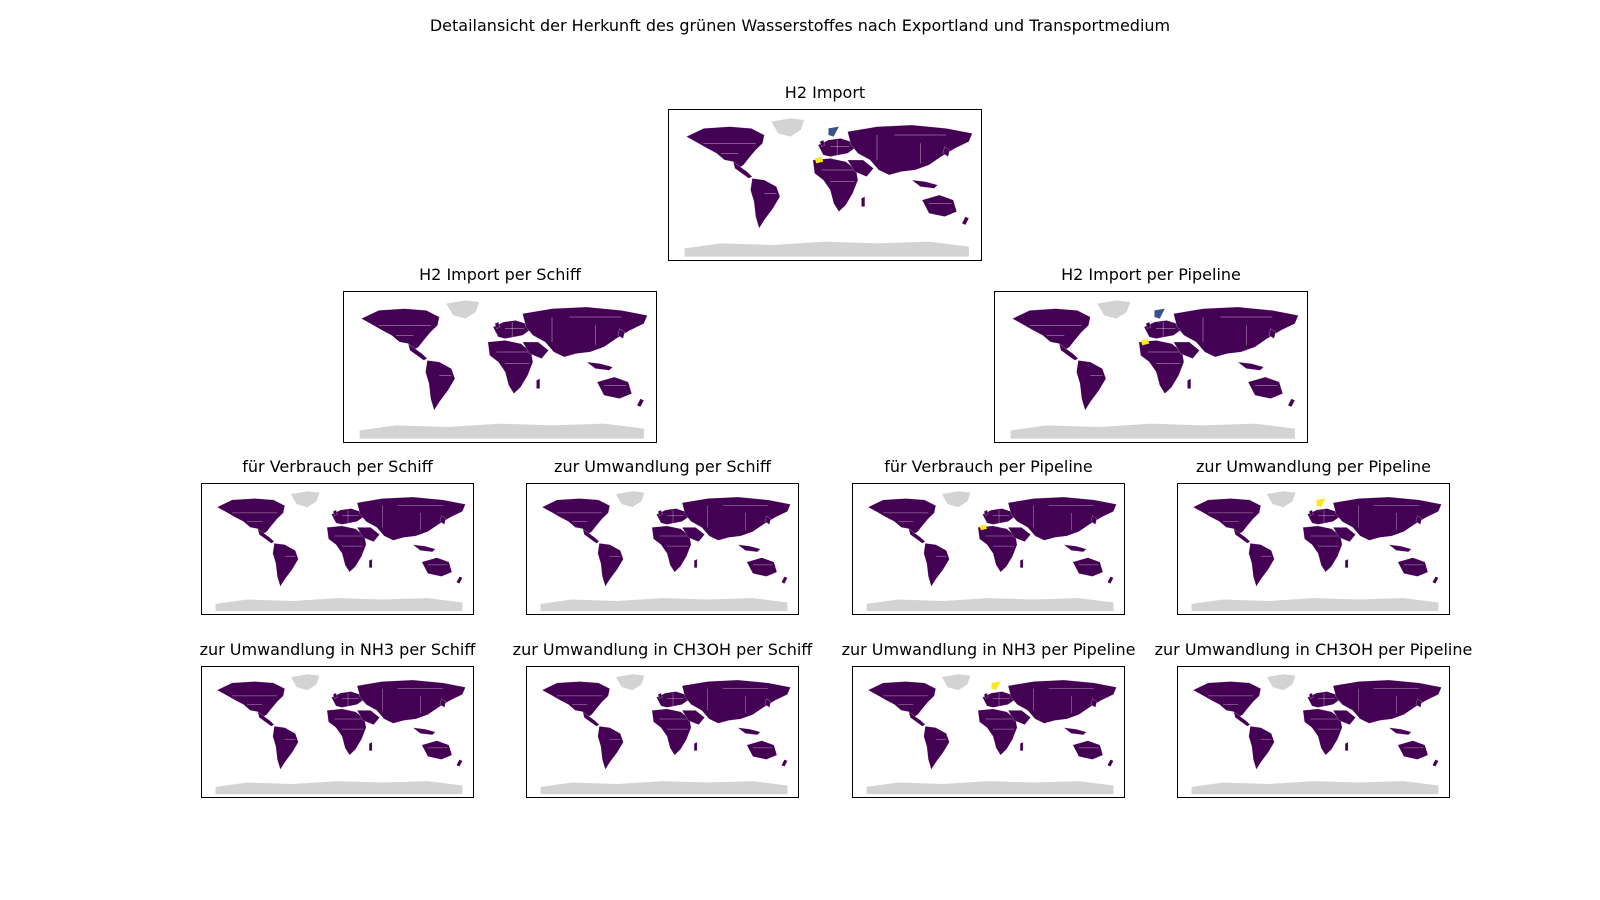 The width and height of the screenshot is (1600, 900). I want to click on map-panel-title: zur Umwandlung per Schiff, so click(662, 466).